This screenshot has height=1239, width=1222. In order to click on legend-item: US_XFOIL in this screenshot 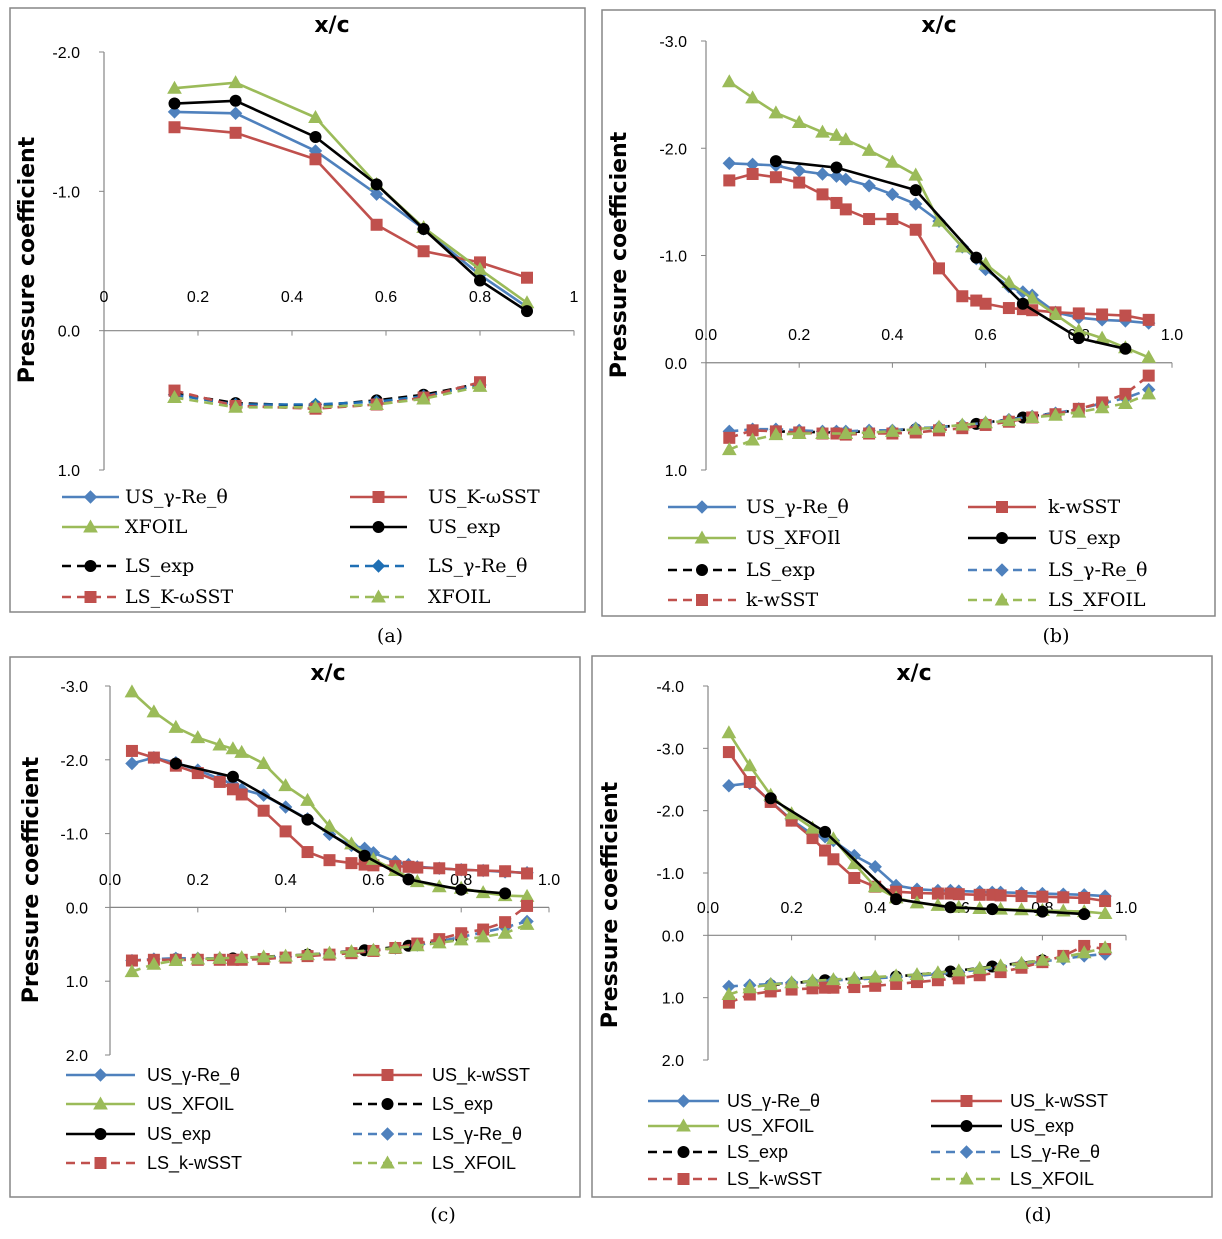, I will do `click(731, 1126)`.